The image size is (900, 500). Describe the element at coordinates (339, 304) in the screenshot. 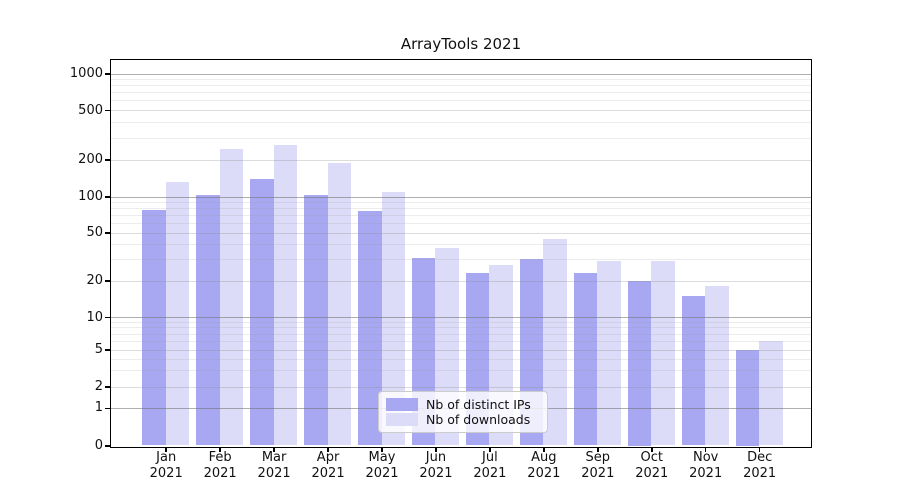

I see `bar-downloads-apr` at that location.